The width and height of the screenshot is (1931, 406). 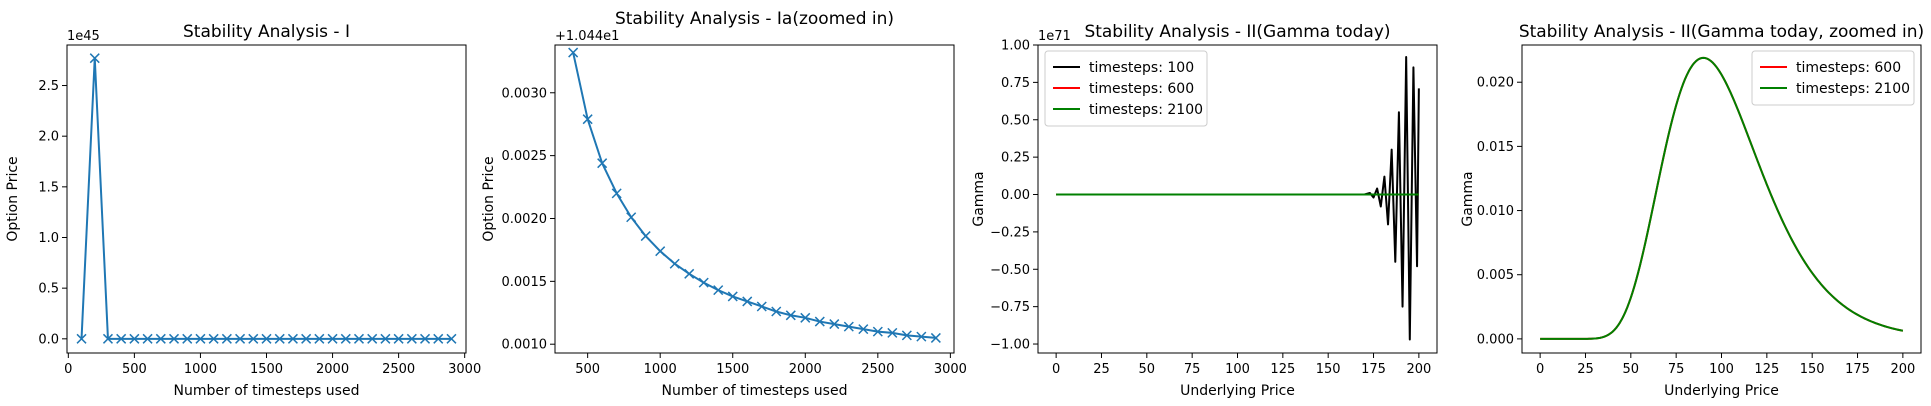 I want to click on y-tick-label: −0.75, so click(x=1010, y=307).